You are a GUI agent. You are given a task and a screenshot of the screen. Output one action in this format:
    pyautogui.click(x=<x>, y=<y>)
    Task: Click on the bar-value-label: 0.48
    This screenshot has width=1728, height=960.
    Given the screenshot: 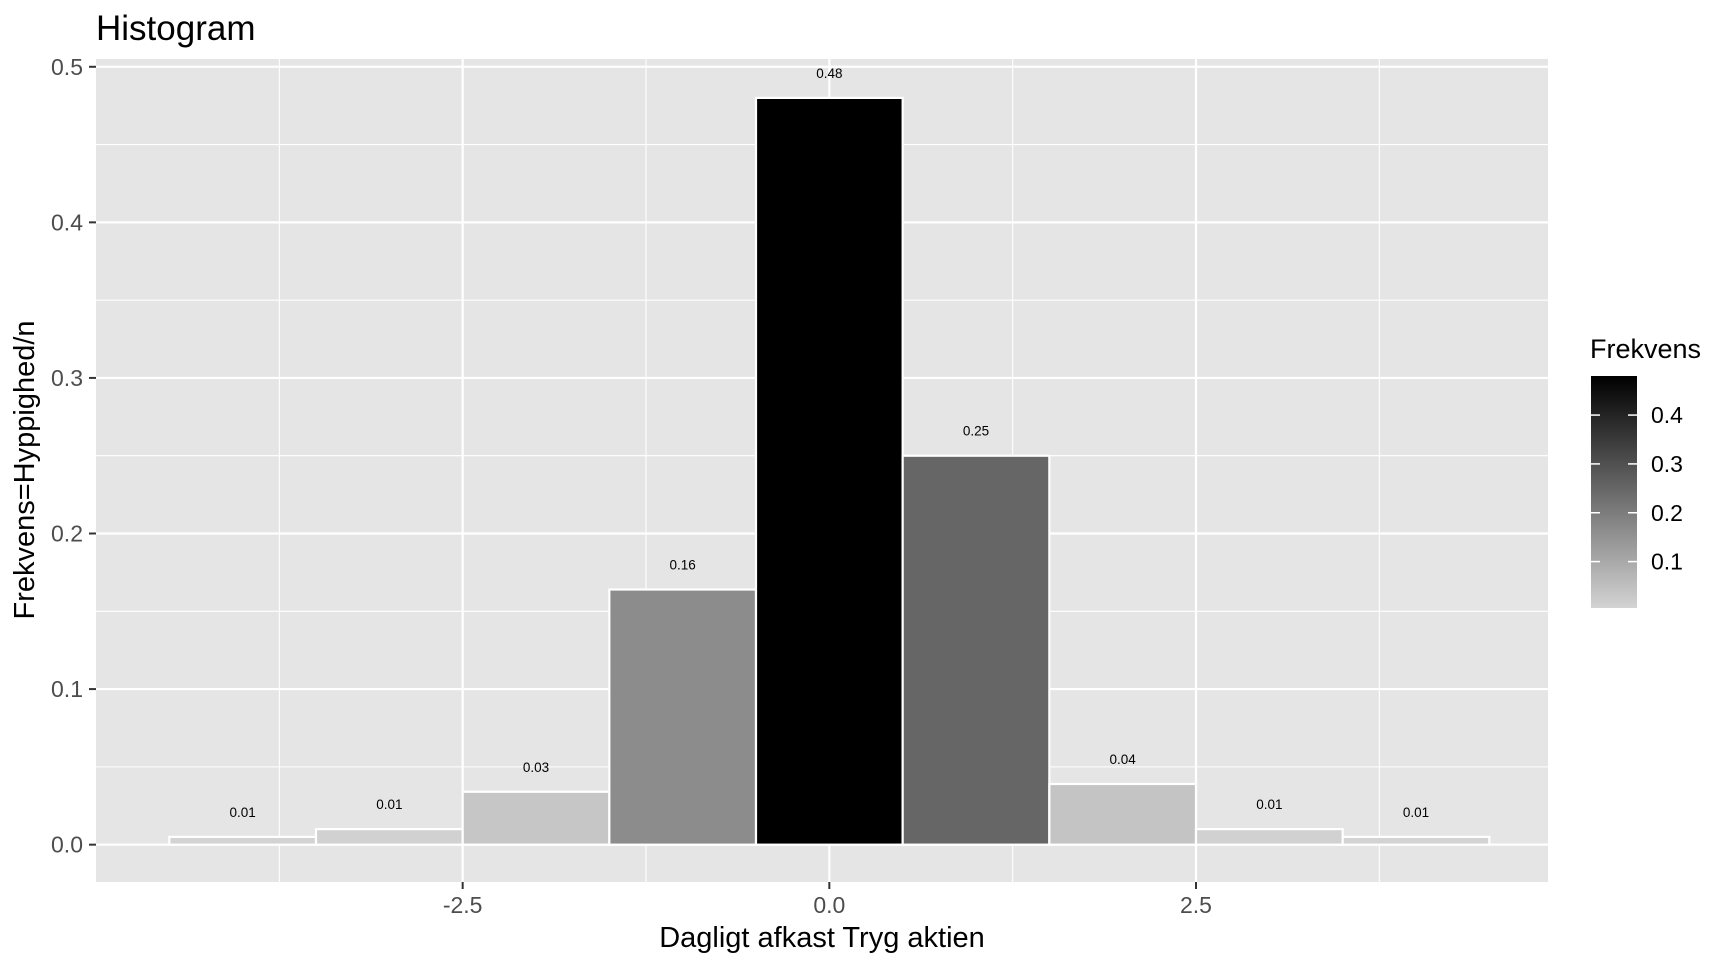 What is the action you would take?
    pyautogui.click(x=829, y=73)
    